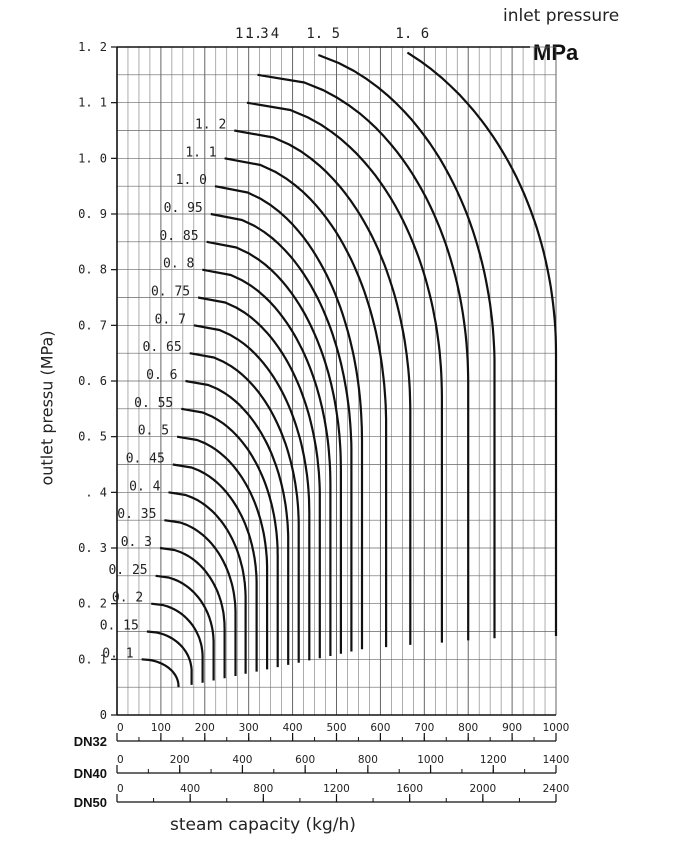 This screenshot has height=847, width=686. What do you see at coordinates (145, 459) in the screenshot?
I see `inlet-label: 0. 45` at bounding box center [145, 459].